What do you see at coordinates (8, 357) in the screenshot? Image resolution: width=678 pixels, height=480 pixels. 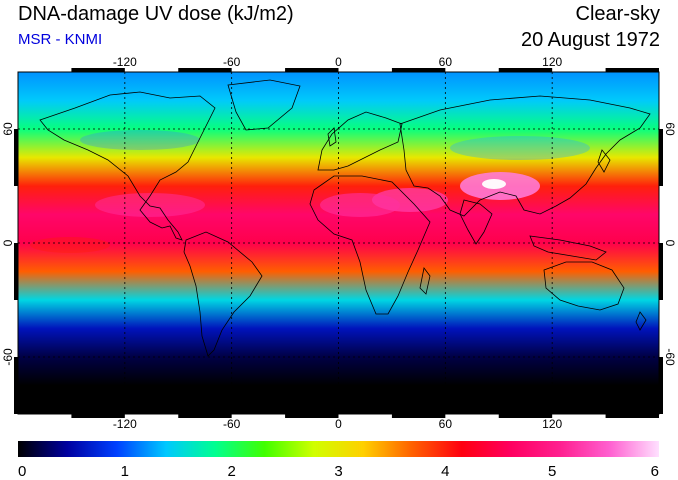 I see `lat-tick-label-left: -60` at bounding box center [8, 357].